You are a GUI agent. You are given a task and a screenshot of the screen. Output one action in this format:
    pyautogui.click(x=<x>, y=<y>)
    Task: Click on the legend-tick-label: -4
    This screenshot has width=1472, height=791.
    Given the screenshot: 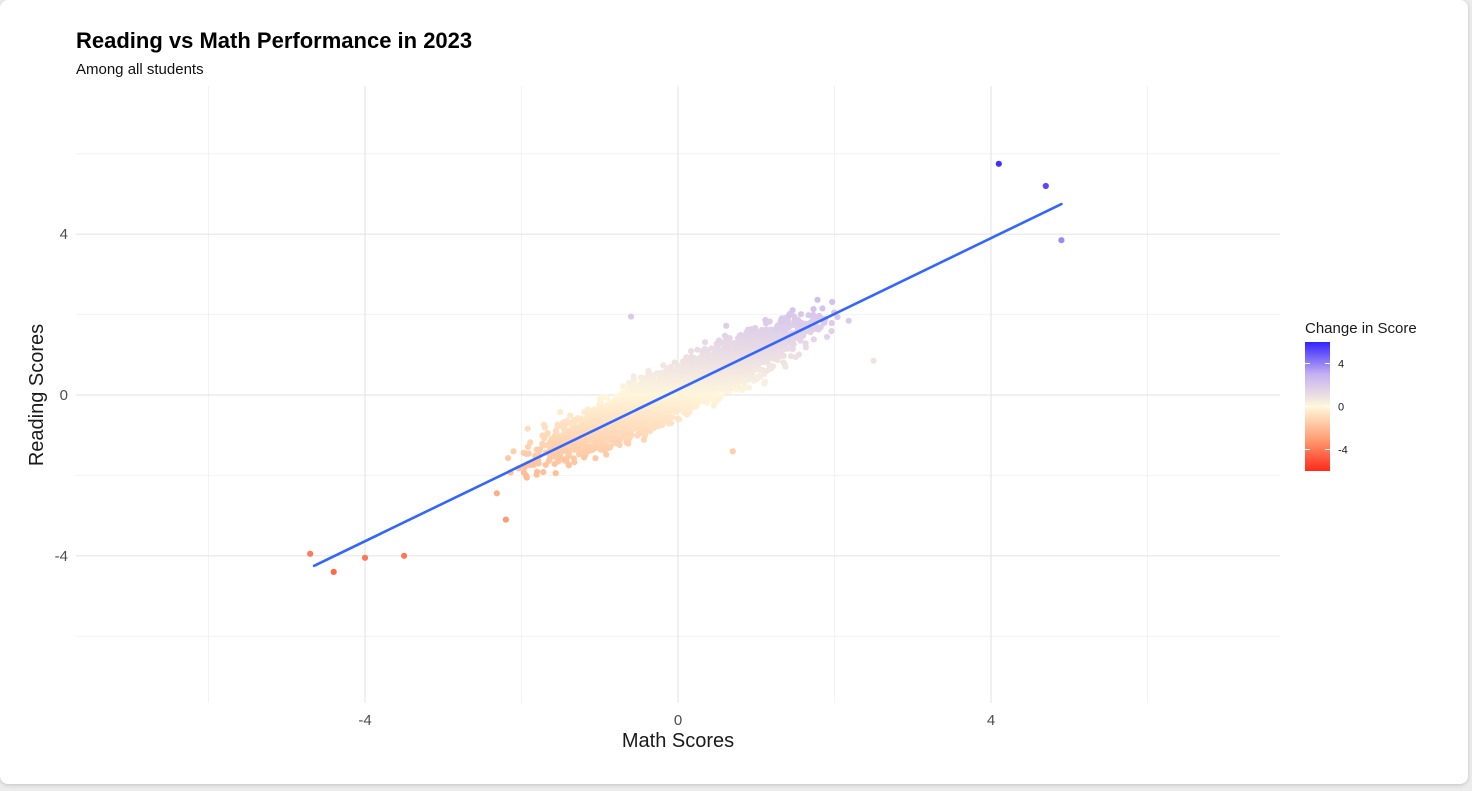 What is the action you would take?
    pyautogui.click(x=1343, y=451)
    